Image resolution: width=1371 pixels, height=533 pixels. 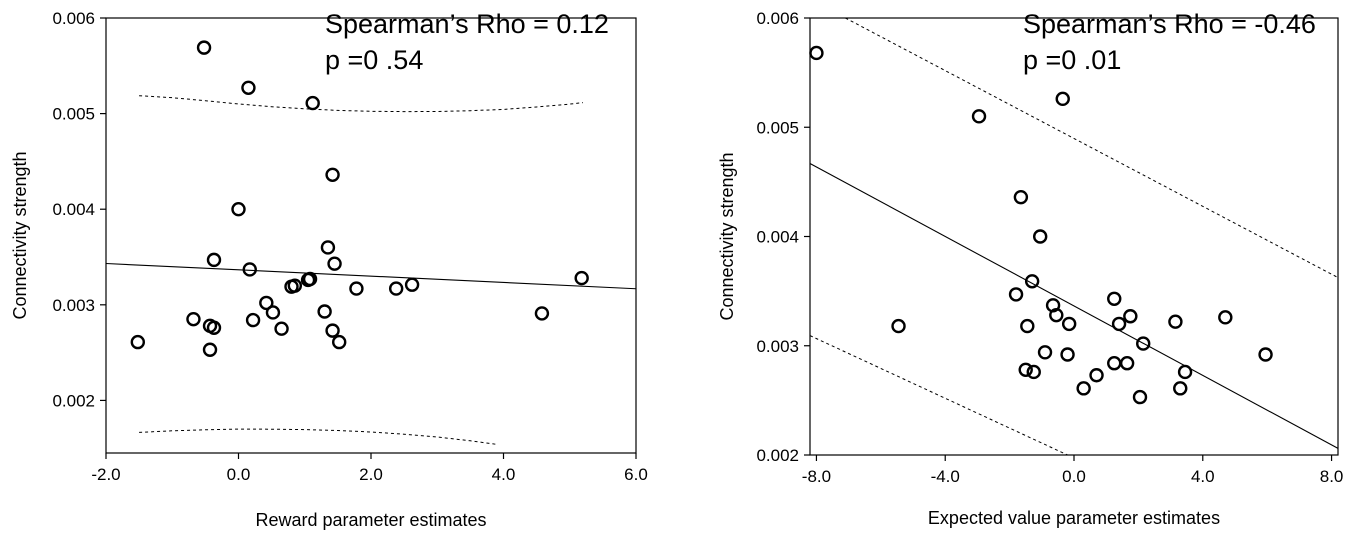 What do you see at coordinates (636, 474) in the screenshot?
I see `x-tick-label: 6.0` at bounding box center [636, 474].